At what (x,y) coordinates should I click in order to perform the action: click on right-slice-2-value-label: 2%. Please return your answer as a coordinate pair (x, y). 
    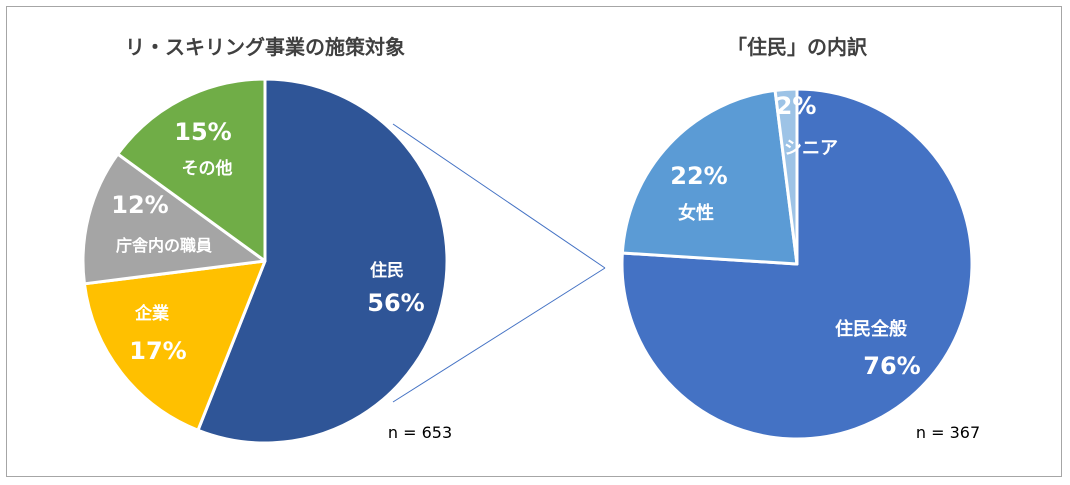
    Looking at the image, I should click on (796, 106).